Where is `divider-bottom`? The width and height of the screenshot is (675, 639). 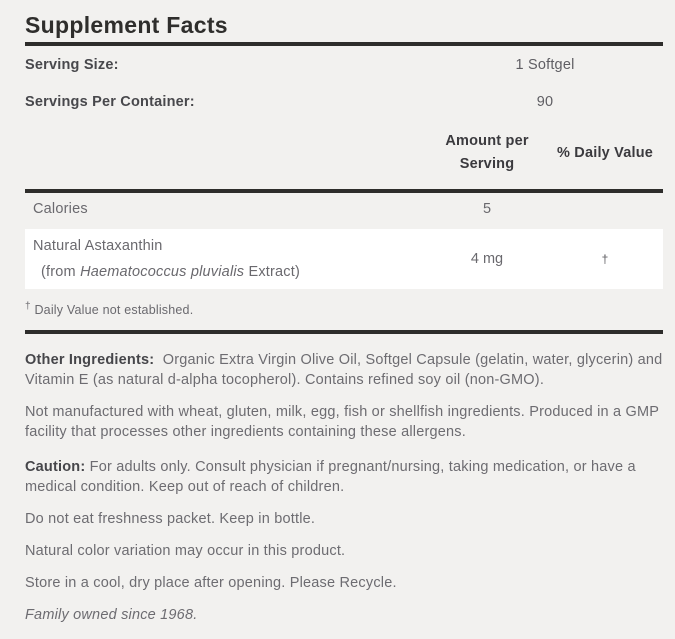
divider-bottom is located at coordinates (344, 332).